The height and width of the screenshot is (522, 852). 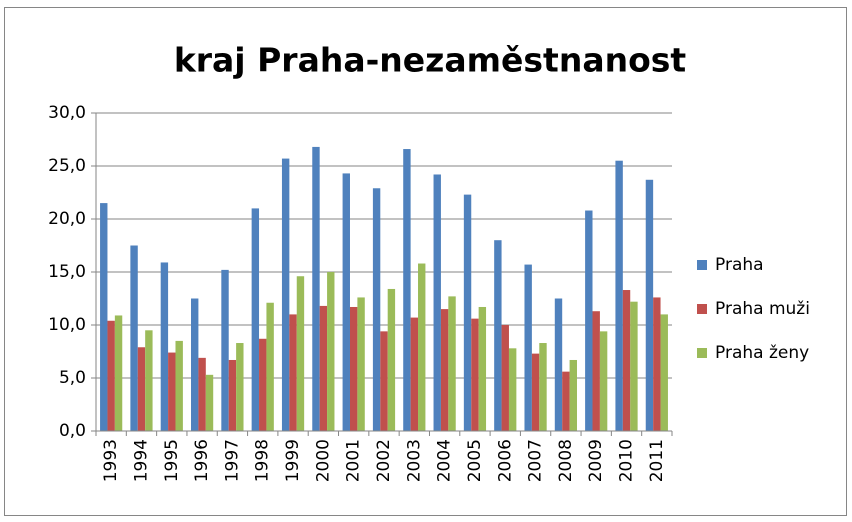 I want to click on x-tick-label: 2002, so click(x=384, y=460).